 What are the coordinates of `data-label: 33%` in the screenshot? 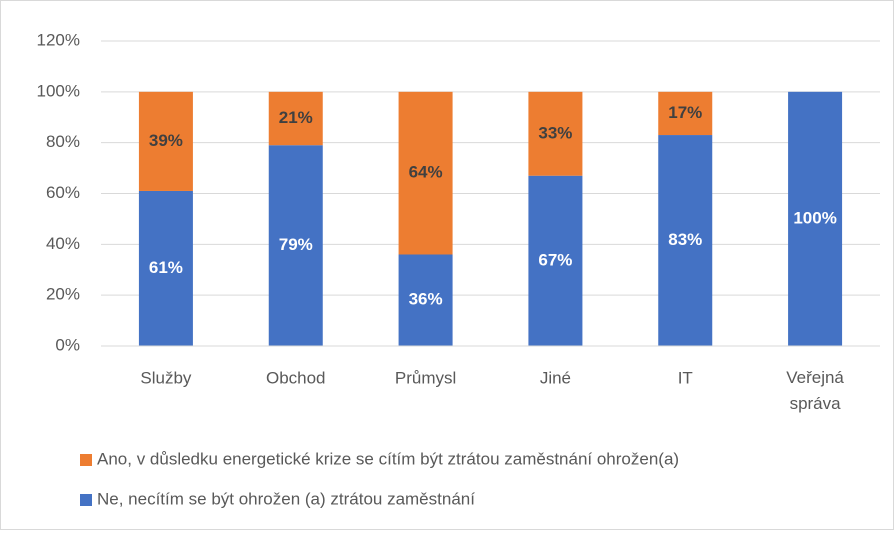 It's located at (555, 132).